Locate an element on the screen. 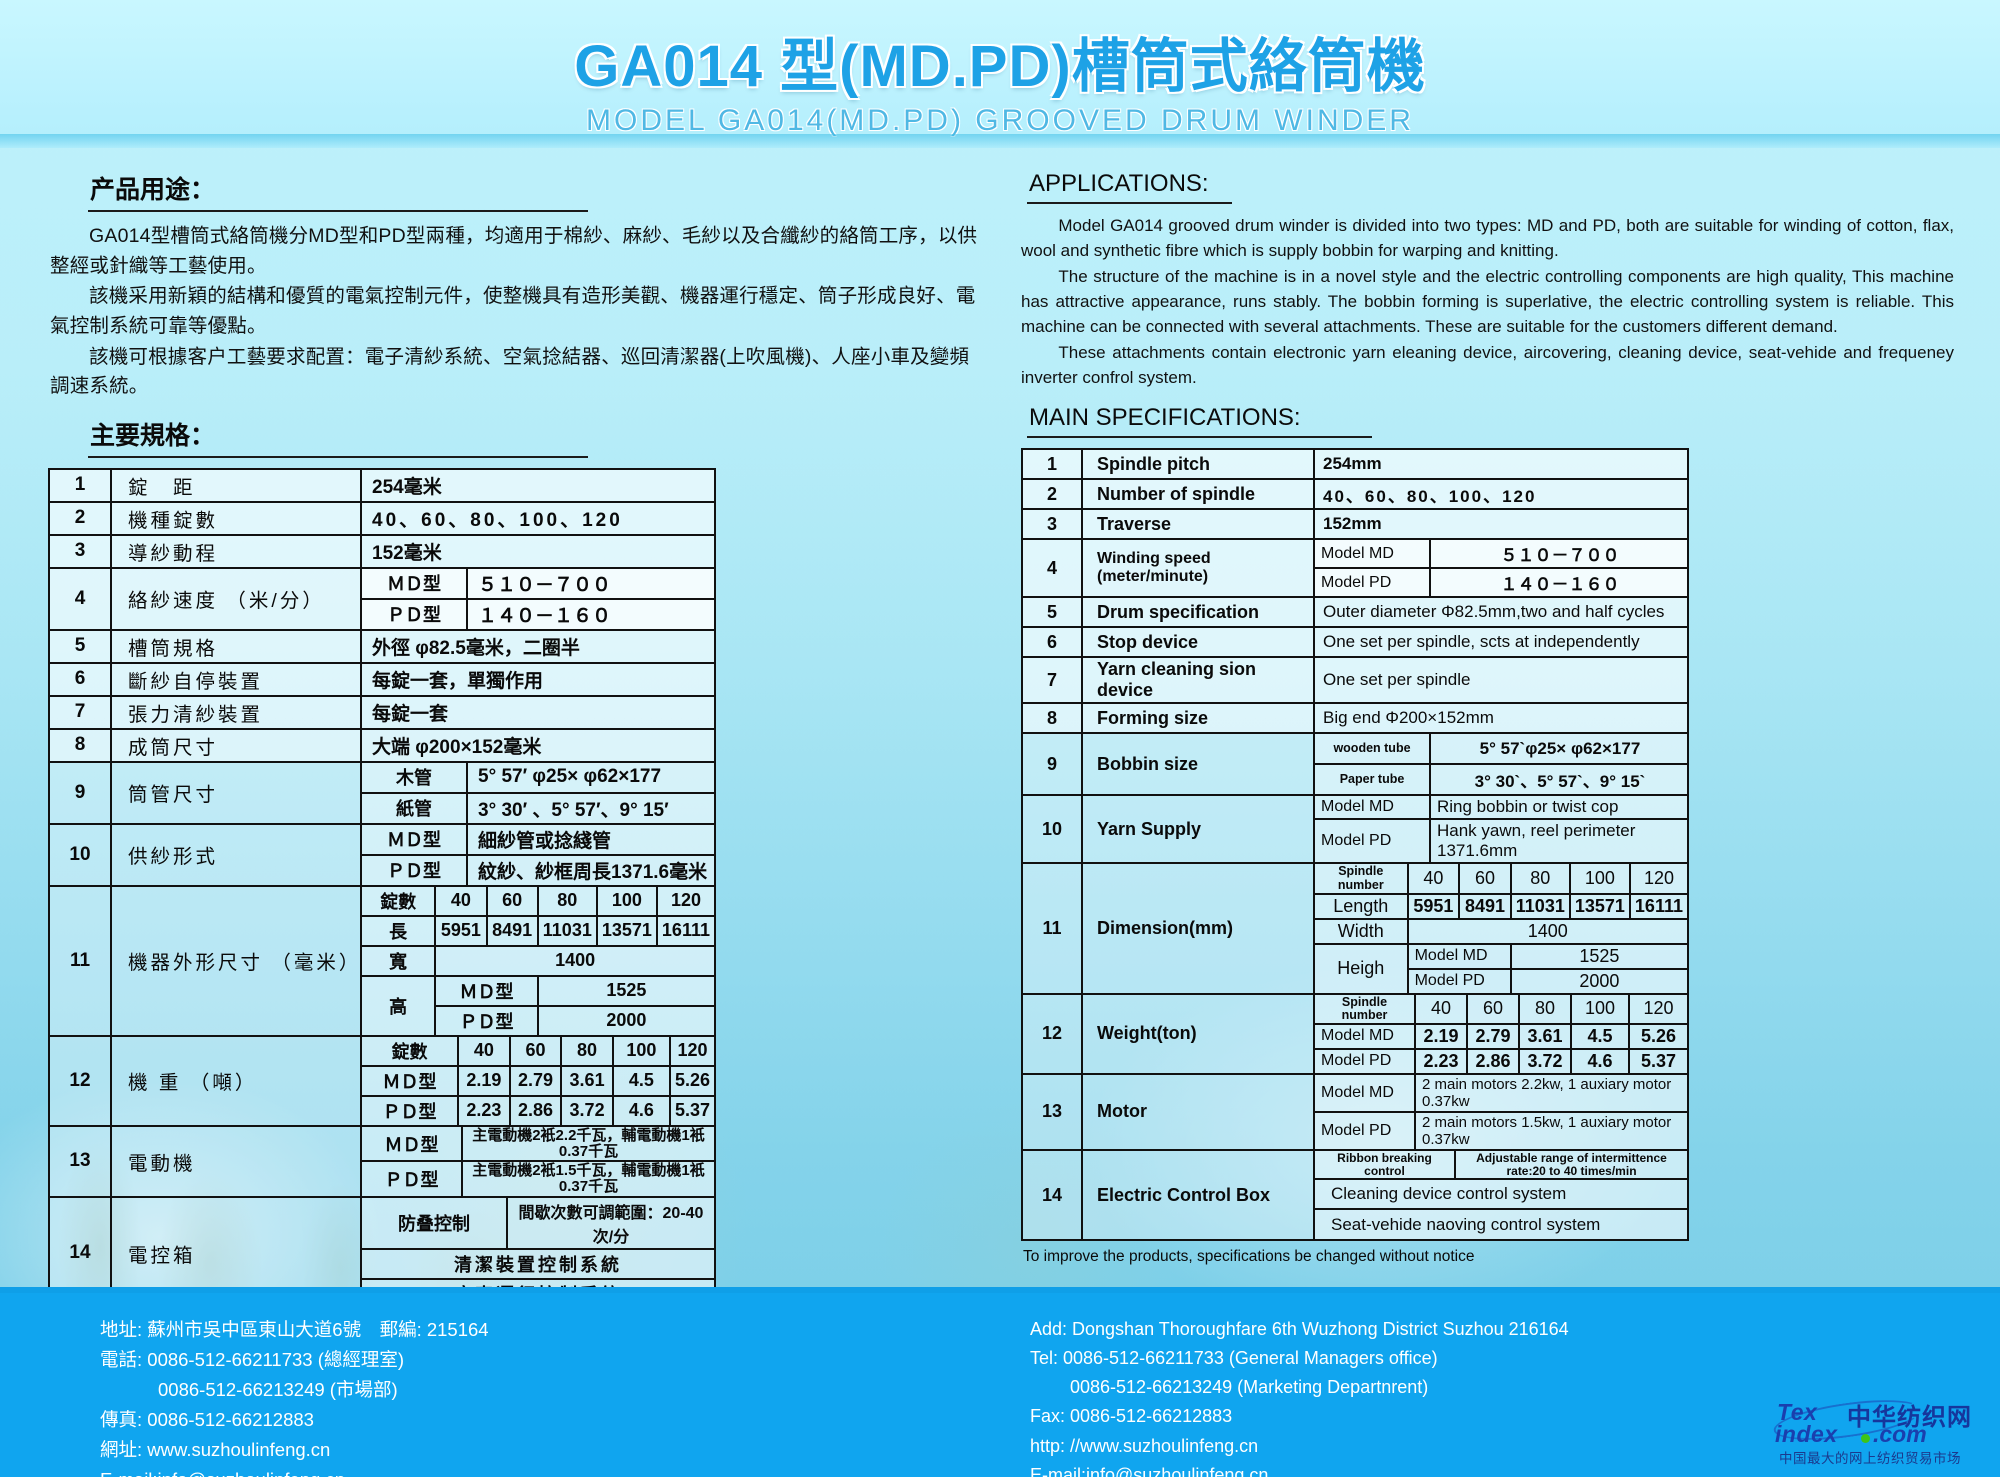 This screenshot has height=1477, width=2000. motor-md-key: ＭＤ型 is located at coordinates (412, 1144).